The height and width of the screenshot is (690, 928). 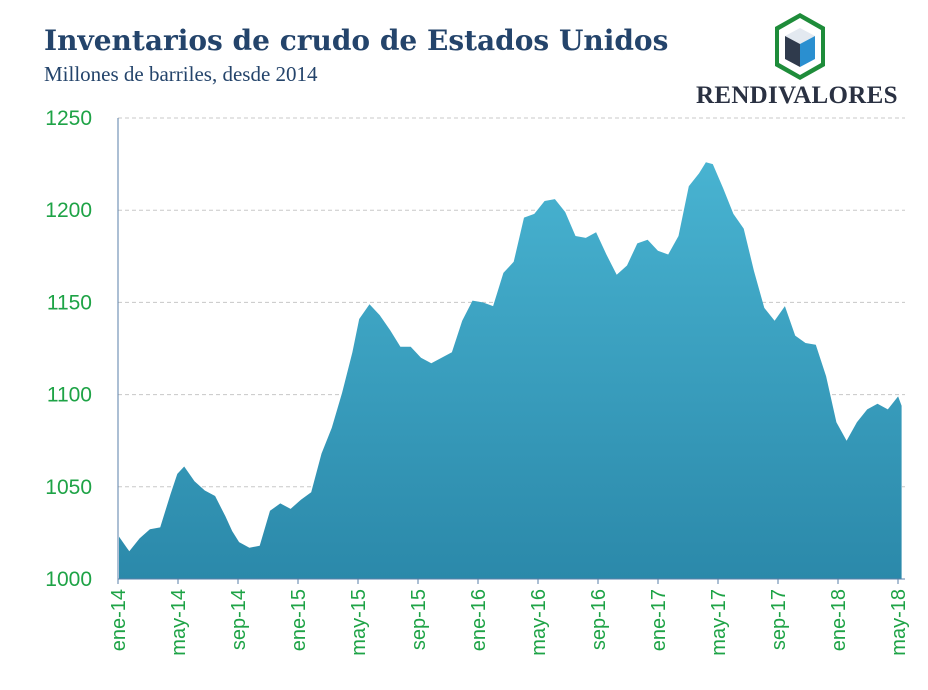 I want to click on x-tick-label: ene-15, so click(x=299, y=620).